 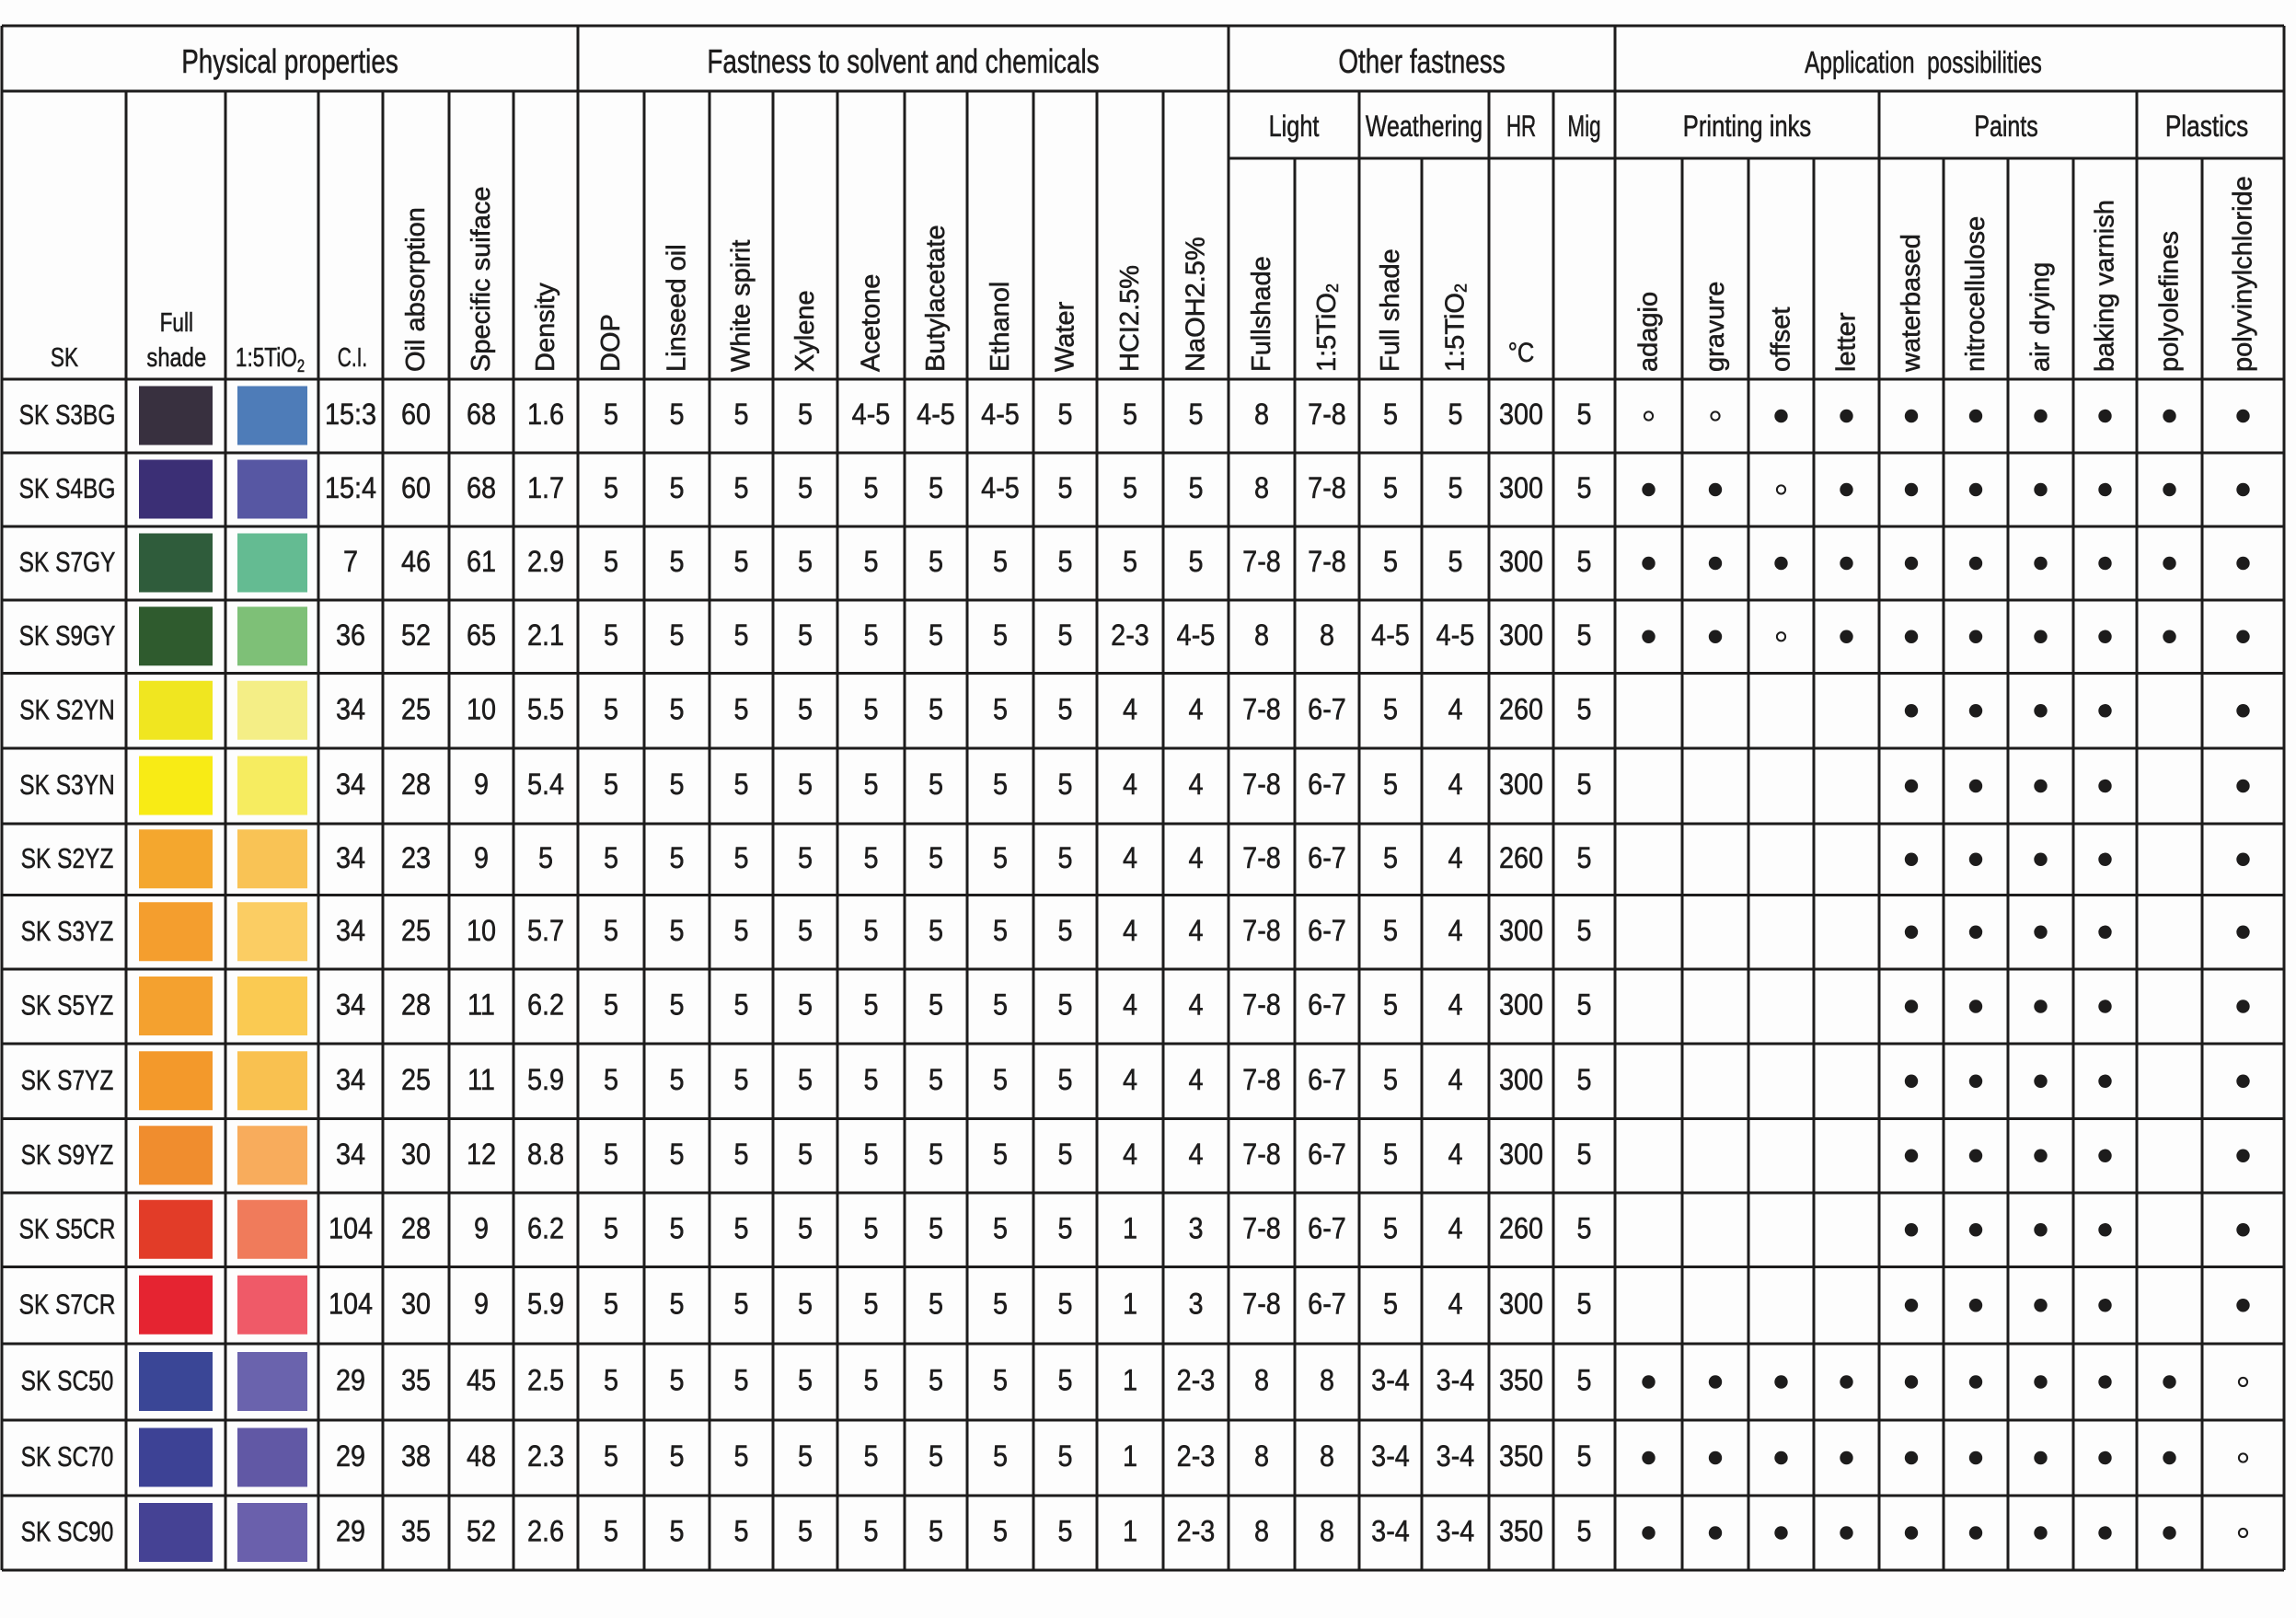 I want to click on svg-text: 104, so click(x=351, y=1229).